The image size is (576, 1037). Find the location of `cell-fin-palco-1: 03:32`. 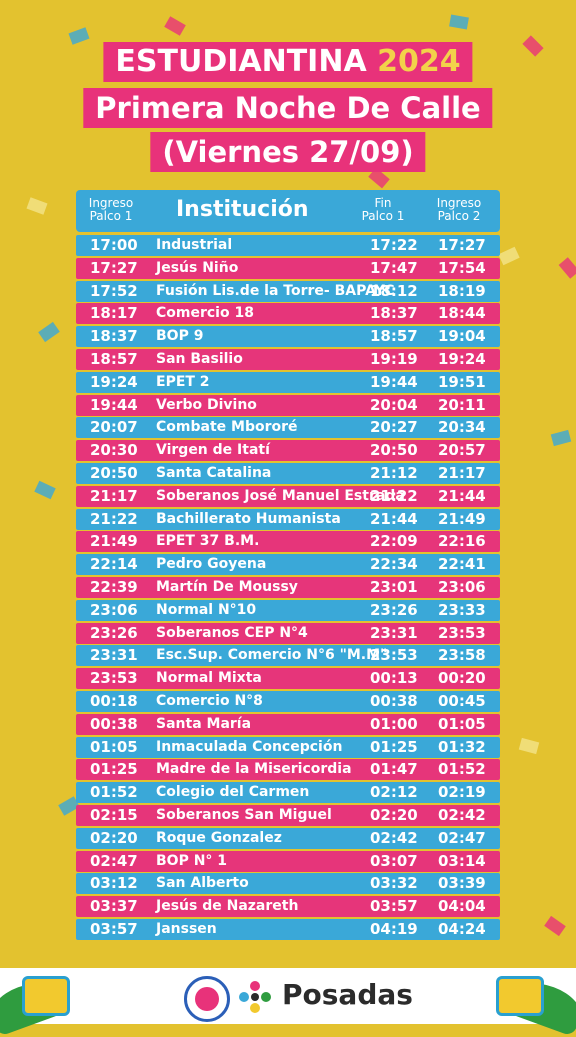

cell-fin-palco-1: 03:32 is located at coordinates (394, 883).